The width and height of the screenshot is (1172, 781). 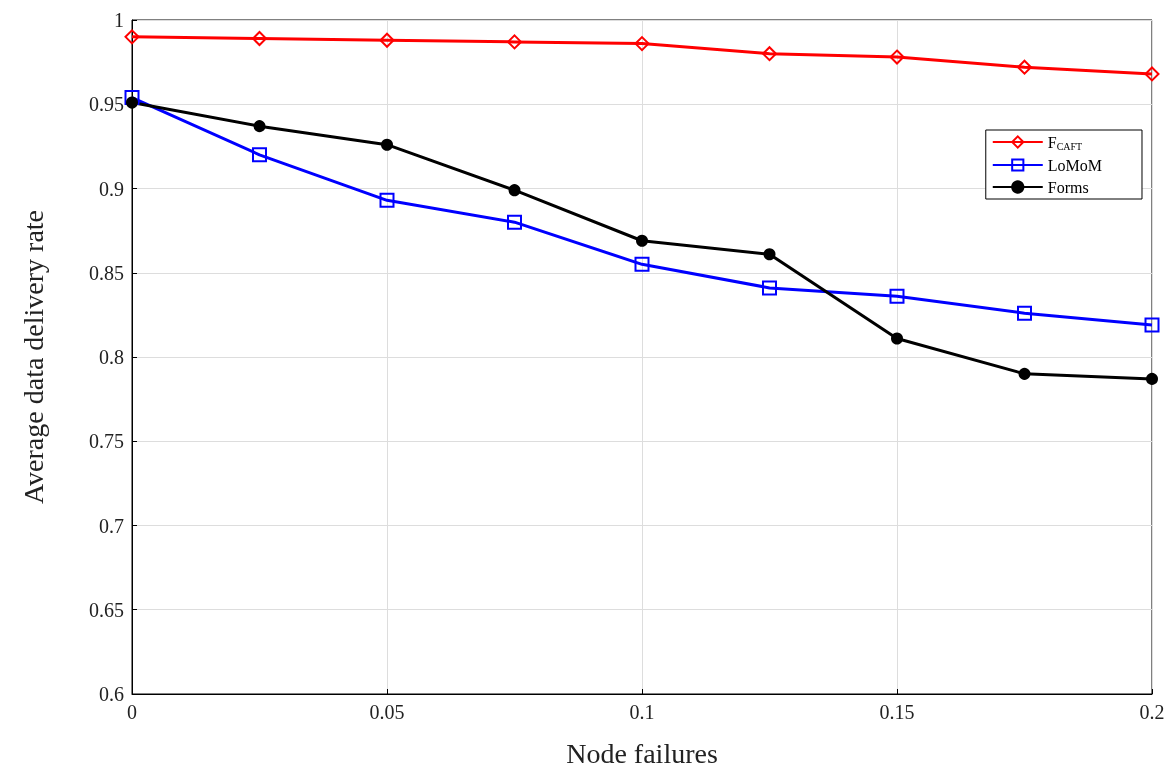 I want to click on x-tick-label: 0.2, so click(x=1152, y=712).